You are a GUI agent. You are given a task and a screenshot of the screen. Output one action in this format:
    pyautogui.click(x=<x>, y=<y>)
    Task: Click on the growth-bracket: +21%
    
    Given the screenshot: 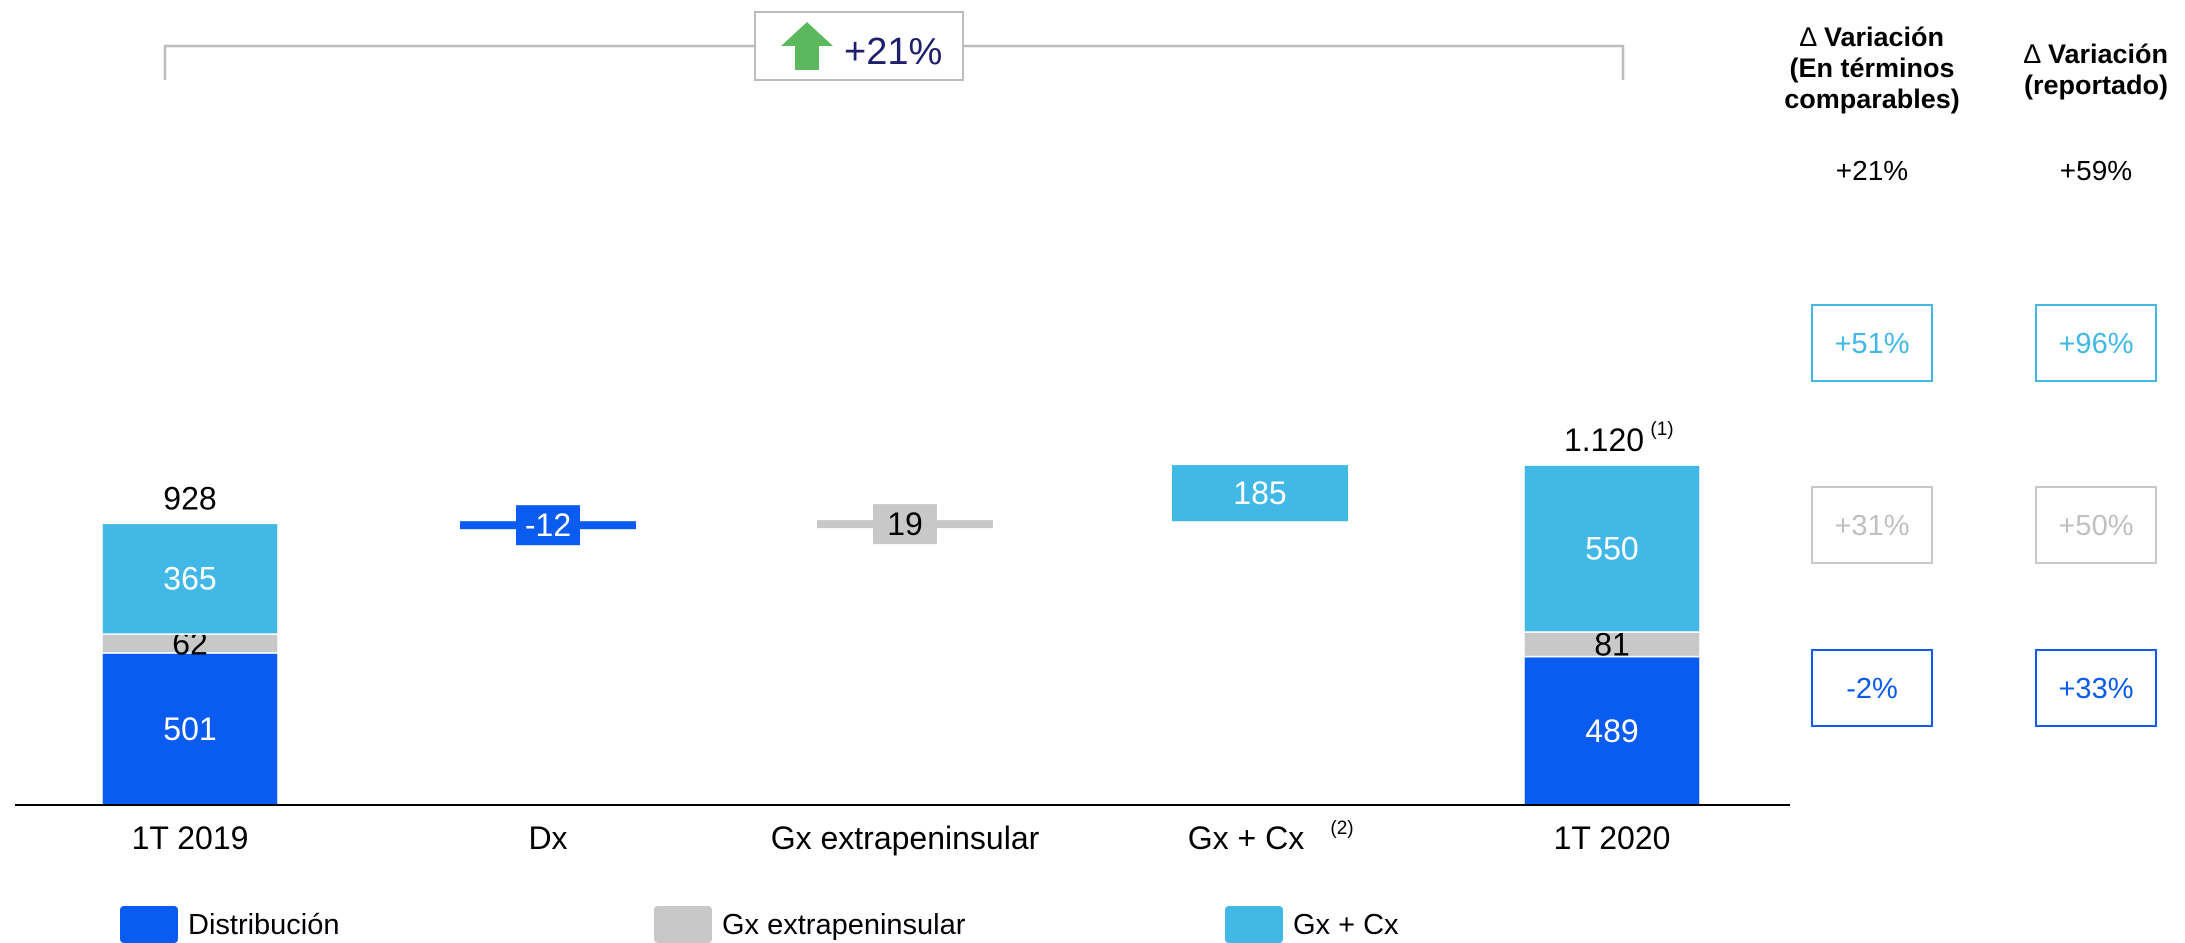 What is the action you would take?
    pyautogui.click(x=894, y=46)
    